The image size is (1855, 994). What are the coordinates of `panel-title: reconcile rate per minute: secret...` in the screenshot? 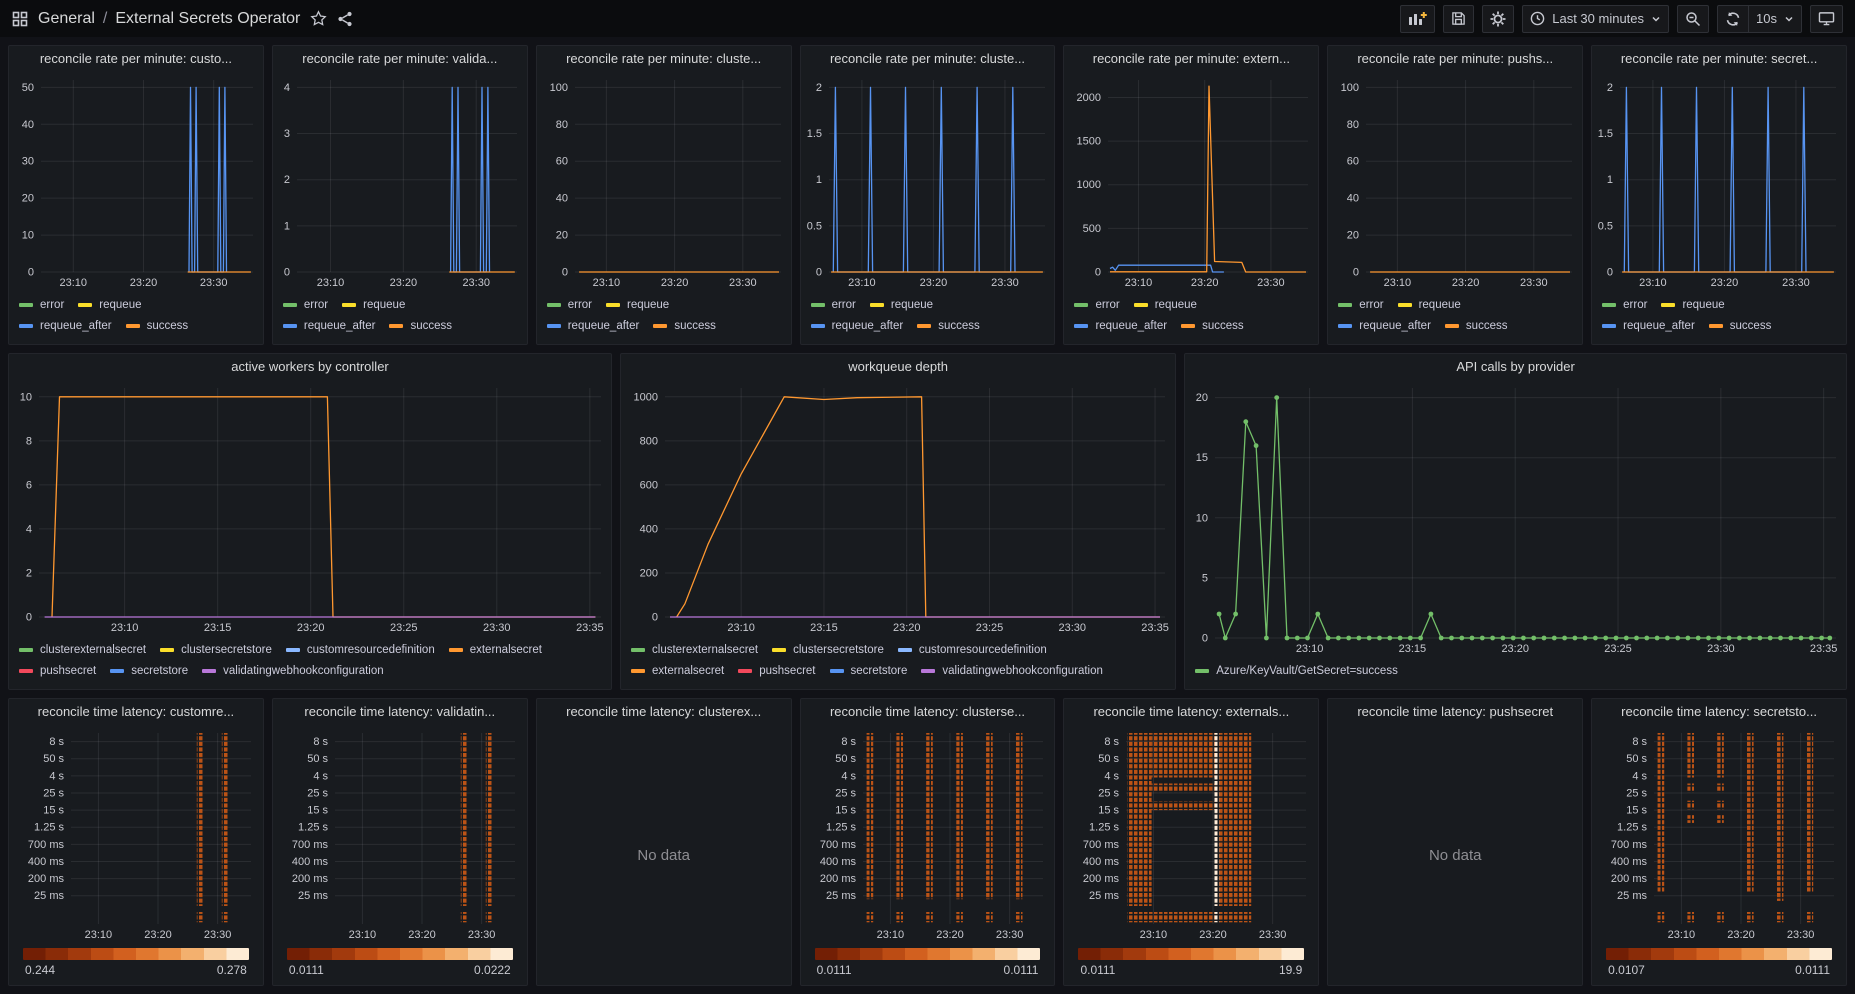 It's located at (1719, 58).